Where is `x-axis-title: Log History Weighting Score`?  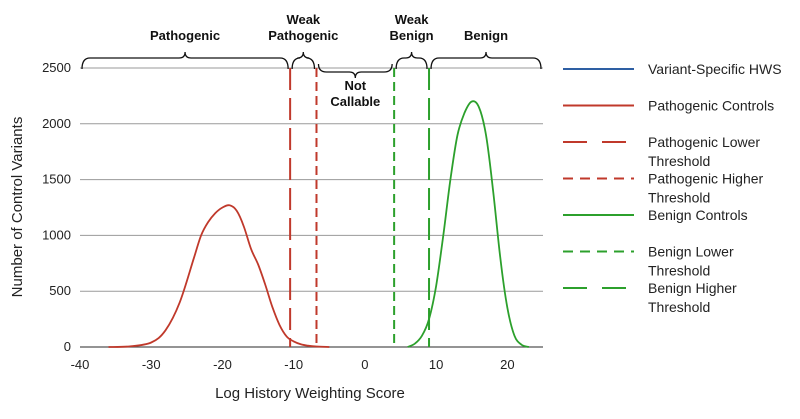
x-axis-title: Log History Weighting Score is located at coordinates (310, 393).